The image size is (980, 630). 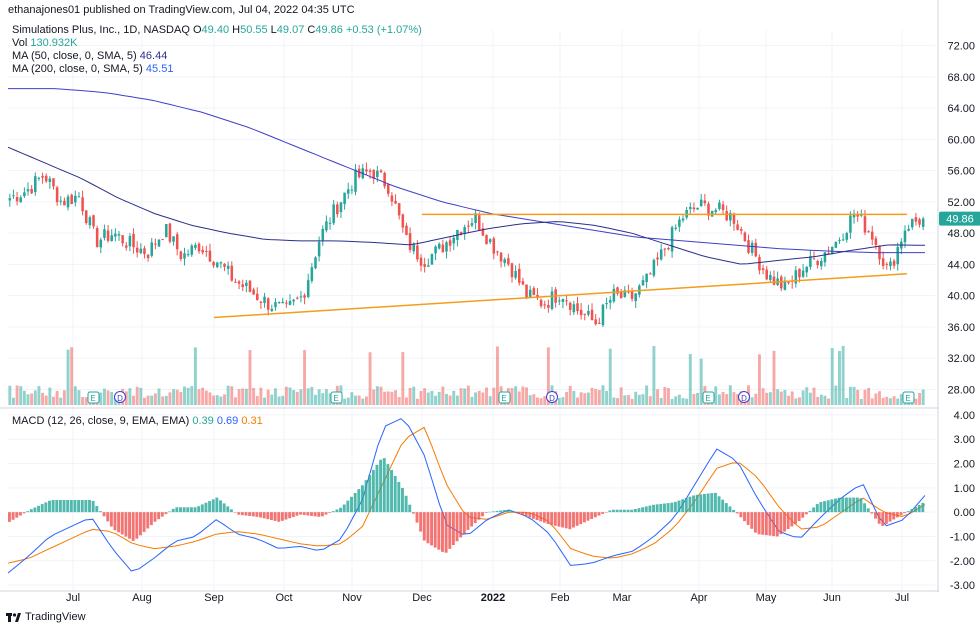 I want to click on price-tick-label: 52.00, so click(x=961, y=203).